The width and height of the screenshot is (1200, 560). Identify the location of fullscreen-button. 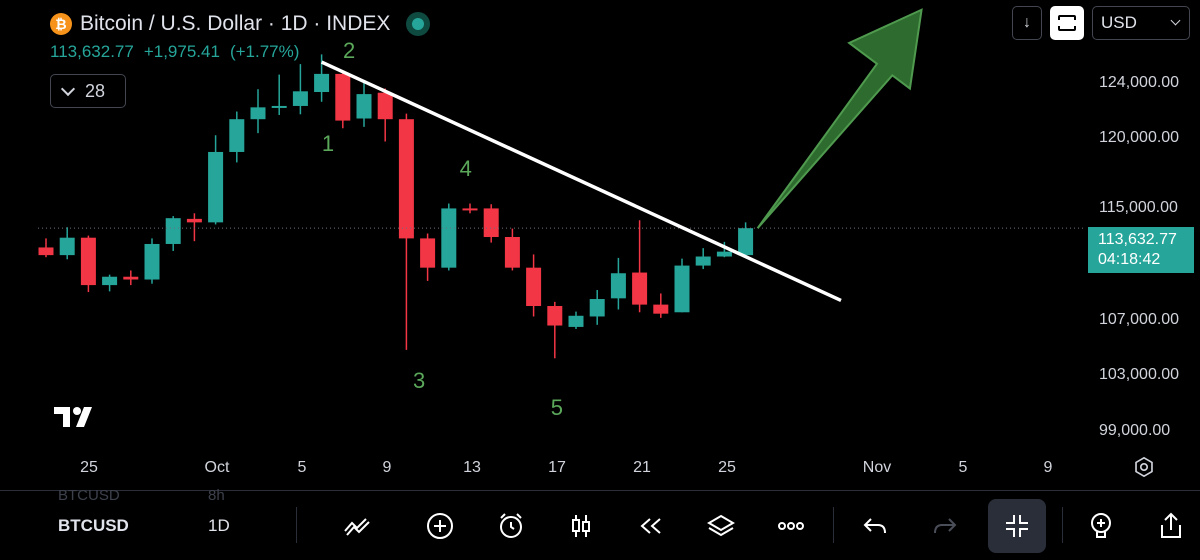
(1067, 23).